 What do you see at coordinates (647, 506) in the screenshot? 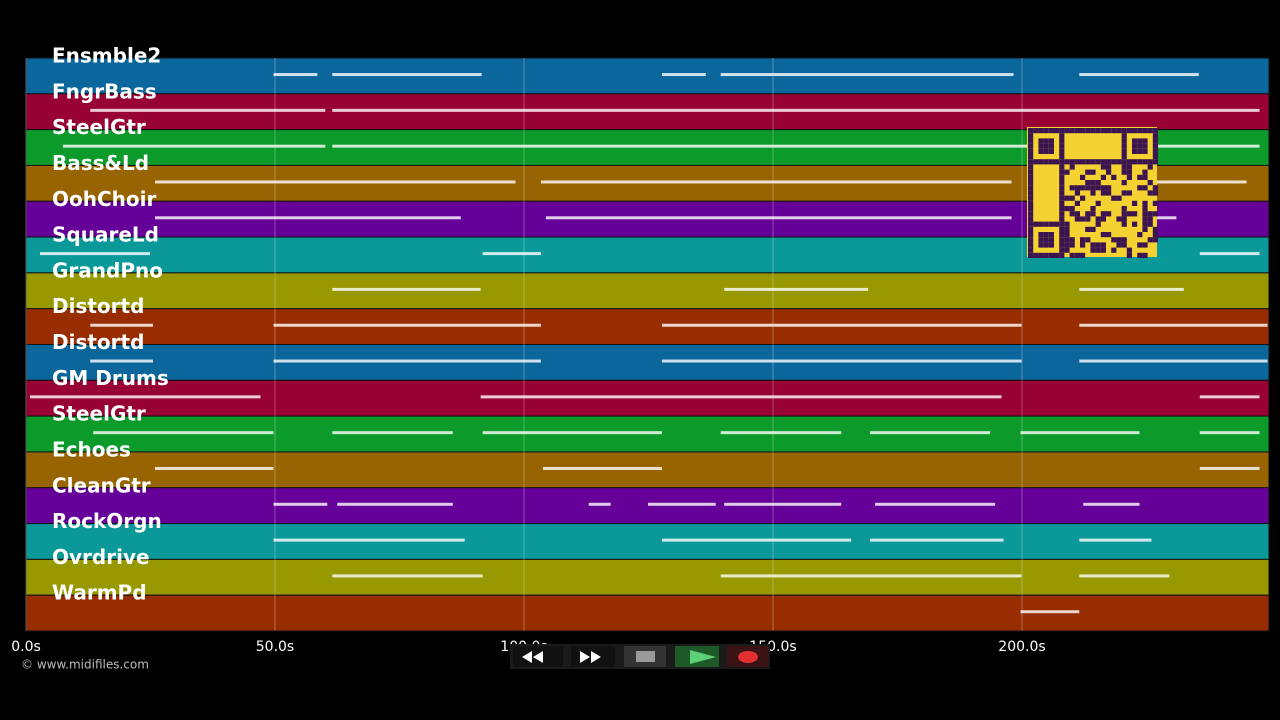
I see `track-band` at bounding box center [647, 506].